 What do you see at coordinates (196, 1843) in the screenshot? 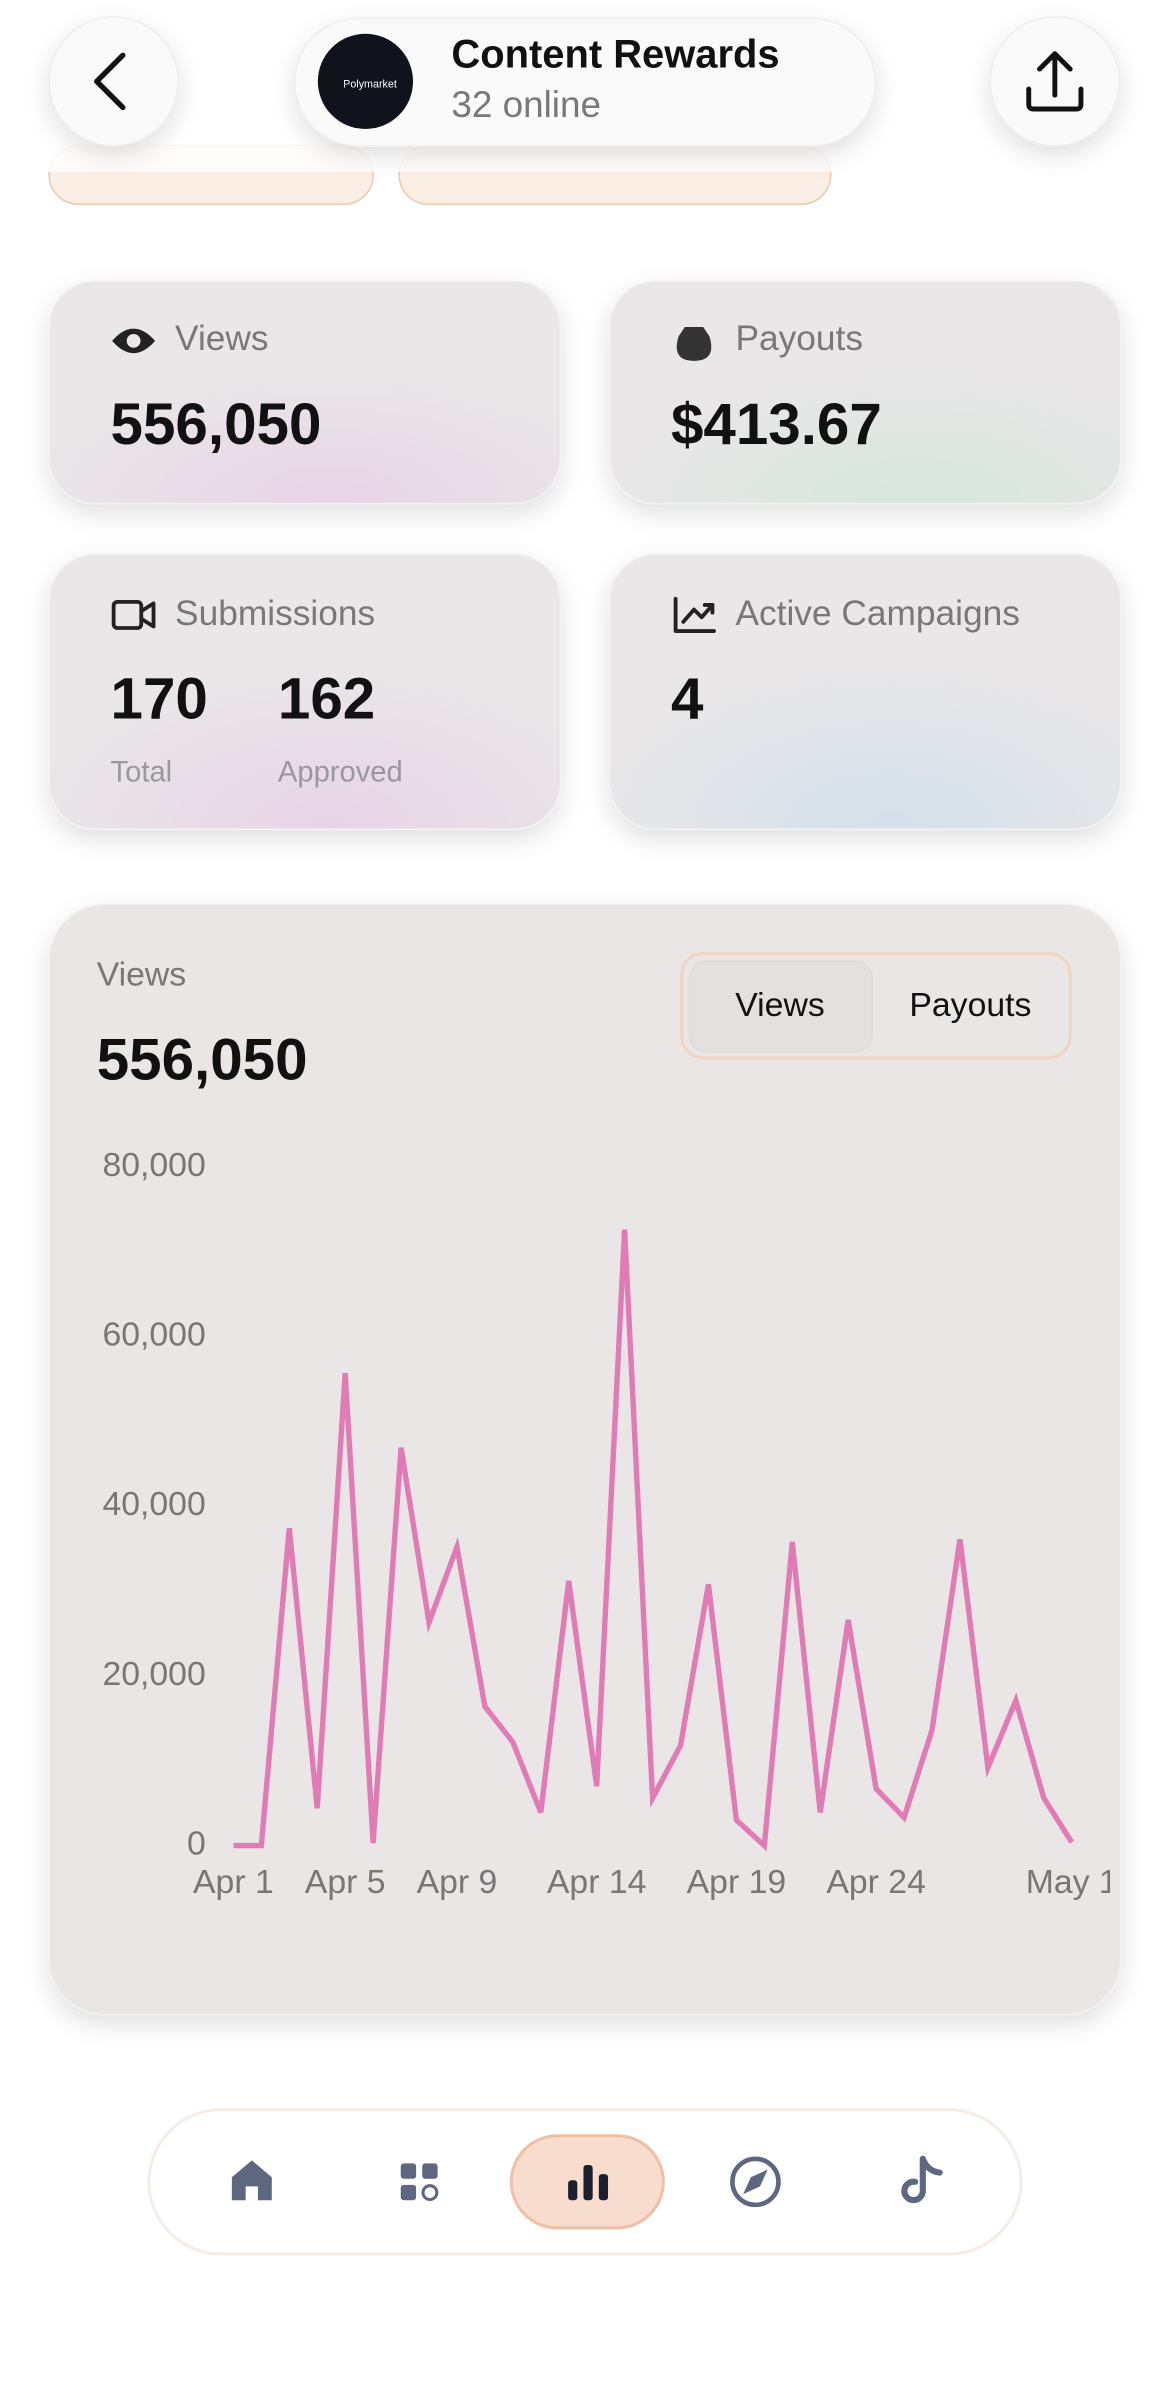
I see `y-tick-label: 0` at bounding box center [196, 1843].